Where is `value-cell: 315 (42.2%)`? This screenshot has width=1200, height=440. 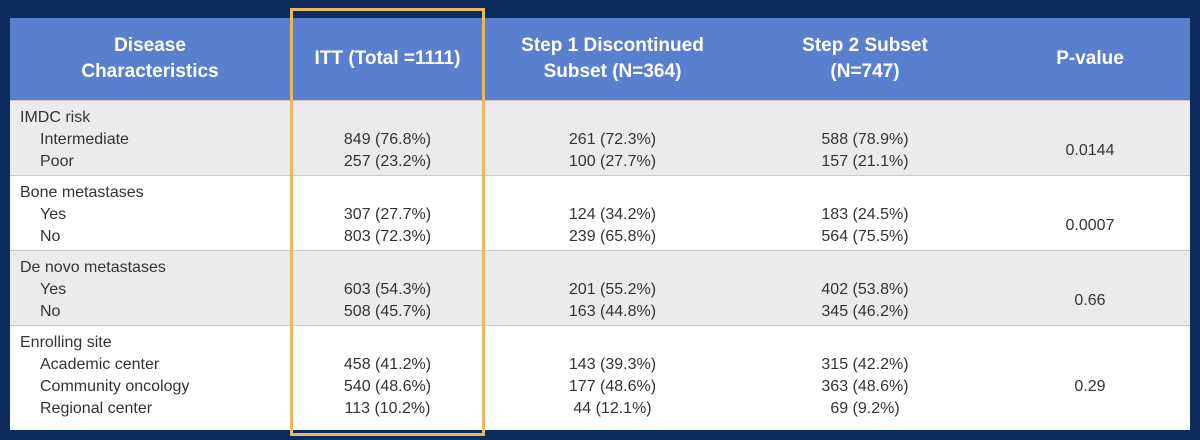 value-cell: 315 (42.2%) is located at coordinates (865, 364).